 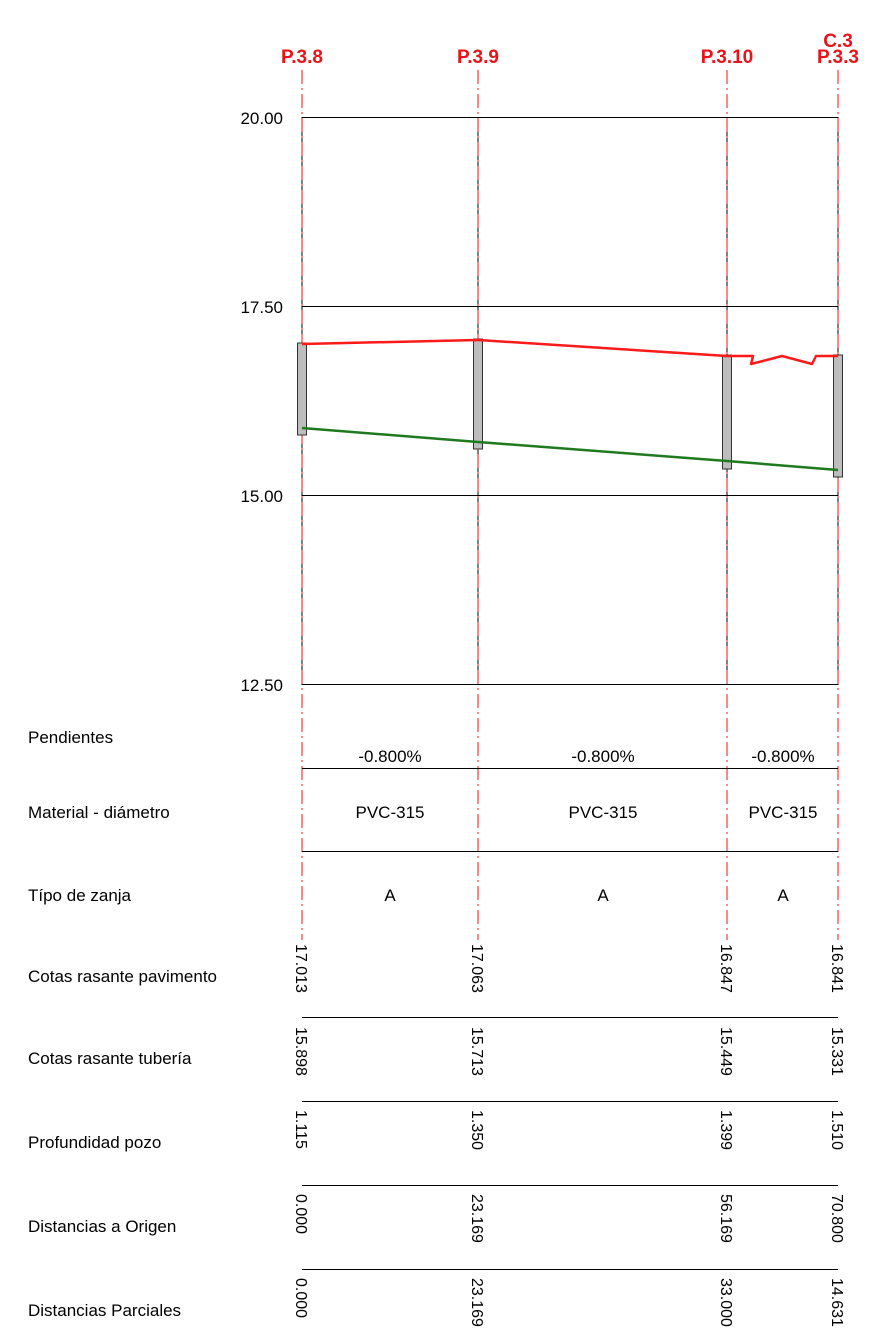 I want to click on manholes, so click(x=570, y=408).